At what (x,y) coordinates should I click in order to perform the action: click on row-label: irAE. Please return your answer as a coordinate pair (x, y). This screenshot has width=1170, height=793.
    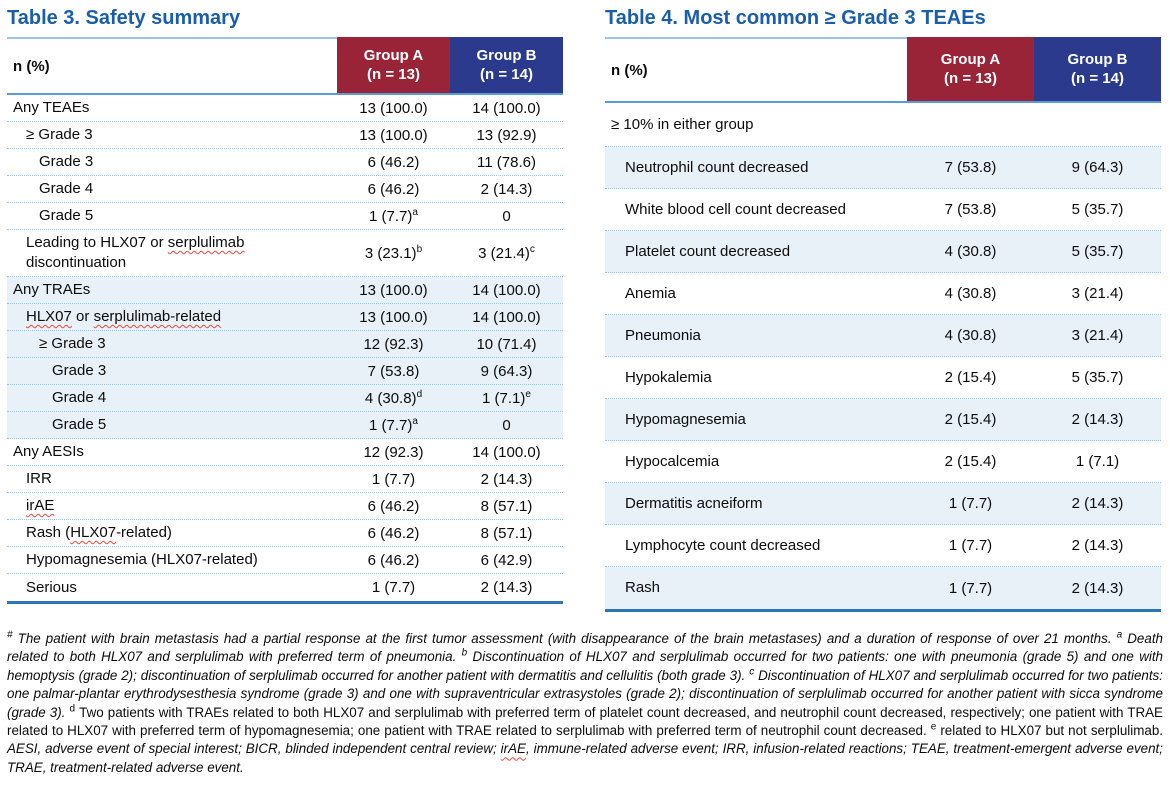
    Looking at the image, I should click on (40, 505).